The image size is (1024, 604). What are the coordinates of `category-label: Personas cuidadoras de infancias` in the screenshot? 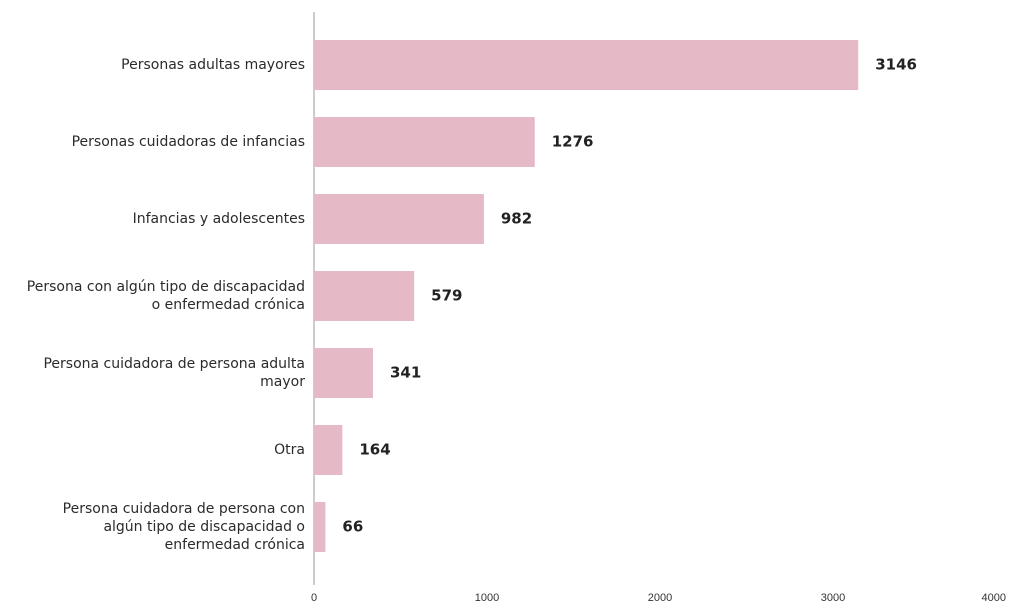 It's located at (188, 142).